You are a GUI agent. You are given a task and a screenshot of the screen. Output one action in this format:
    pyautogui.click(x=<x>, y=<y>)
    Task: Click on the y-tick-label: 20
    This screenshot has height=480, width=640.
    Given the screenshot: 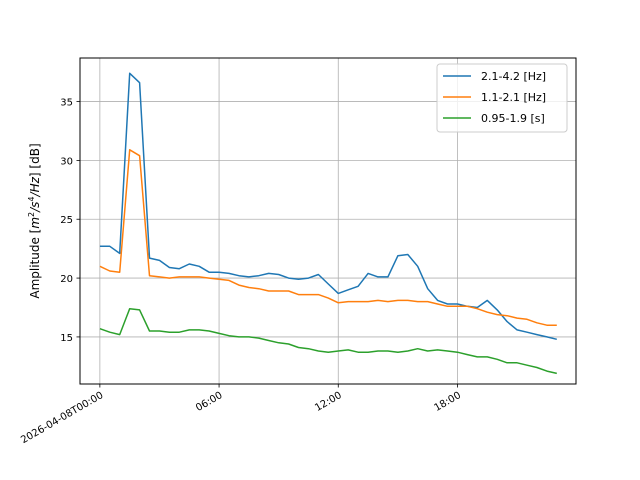 What is the action you would take?
    pyautogui.click(x=66, y=279)
    